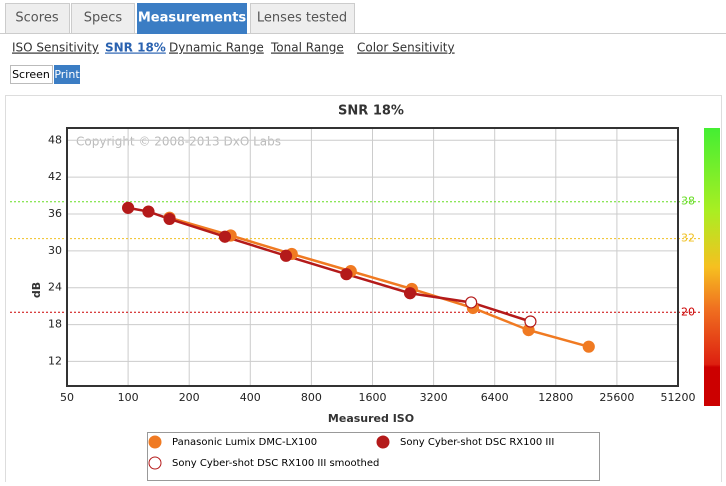  What do you see at coordinates (371, 418) in the screenshot?
I see `x-axis-label: Measured ISO` at bounding box center [371, 418].